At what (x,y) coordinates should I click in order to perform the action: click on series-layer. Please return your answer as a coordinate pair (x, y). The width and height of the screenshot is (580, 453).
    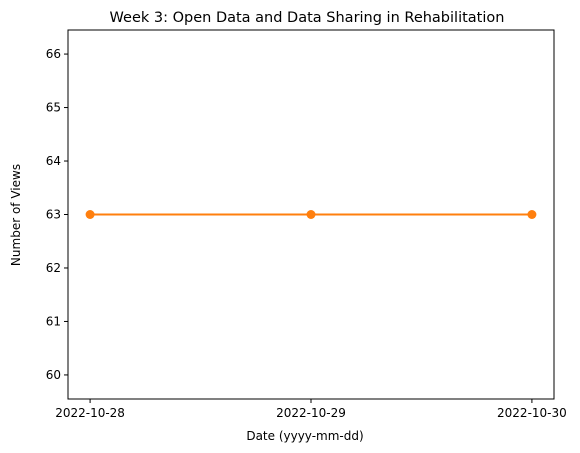
    Looking at the image, I should click on (311, 214).